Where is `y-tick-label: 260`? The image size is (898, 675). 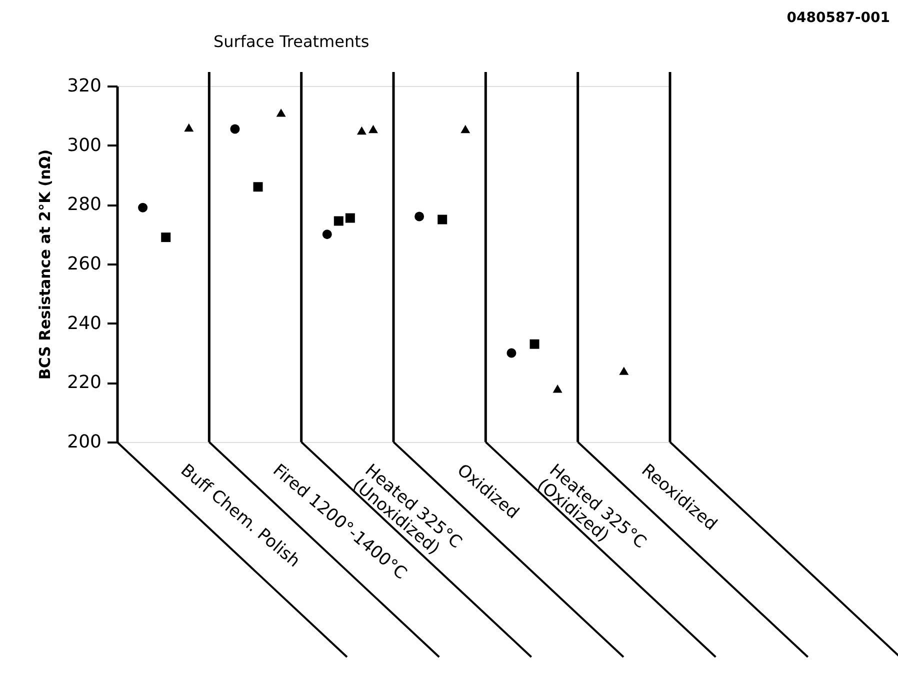 y-tick-label: 260 is located at coordinates (84, 264).